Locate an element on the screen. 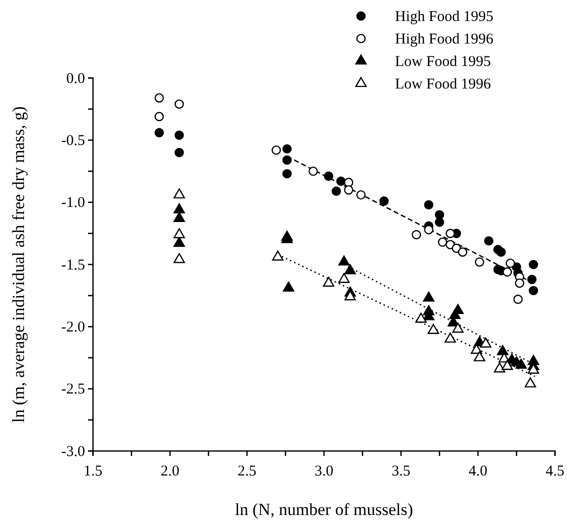 The width and height of the screenshot is (567, 530). legend-label: Low Food 1995 is located at coordinates (443, 62).